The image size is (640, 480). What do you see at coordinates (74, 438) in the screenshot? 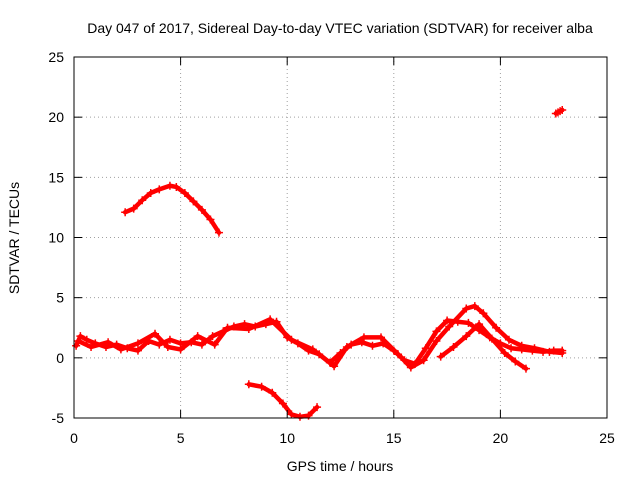
I see `x-tick-label: 0` at bounding box center [74, 438].